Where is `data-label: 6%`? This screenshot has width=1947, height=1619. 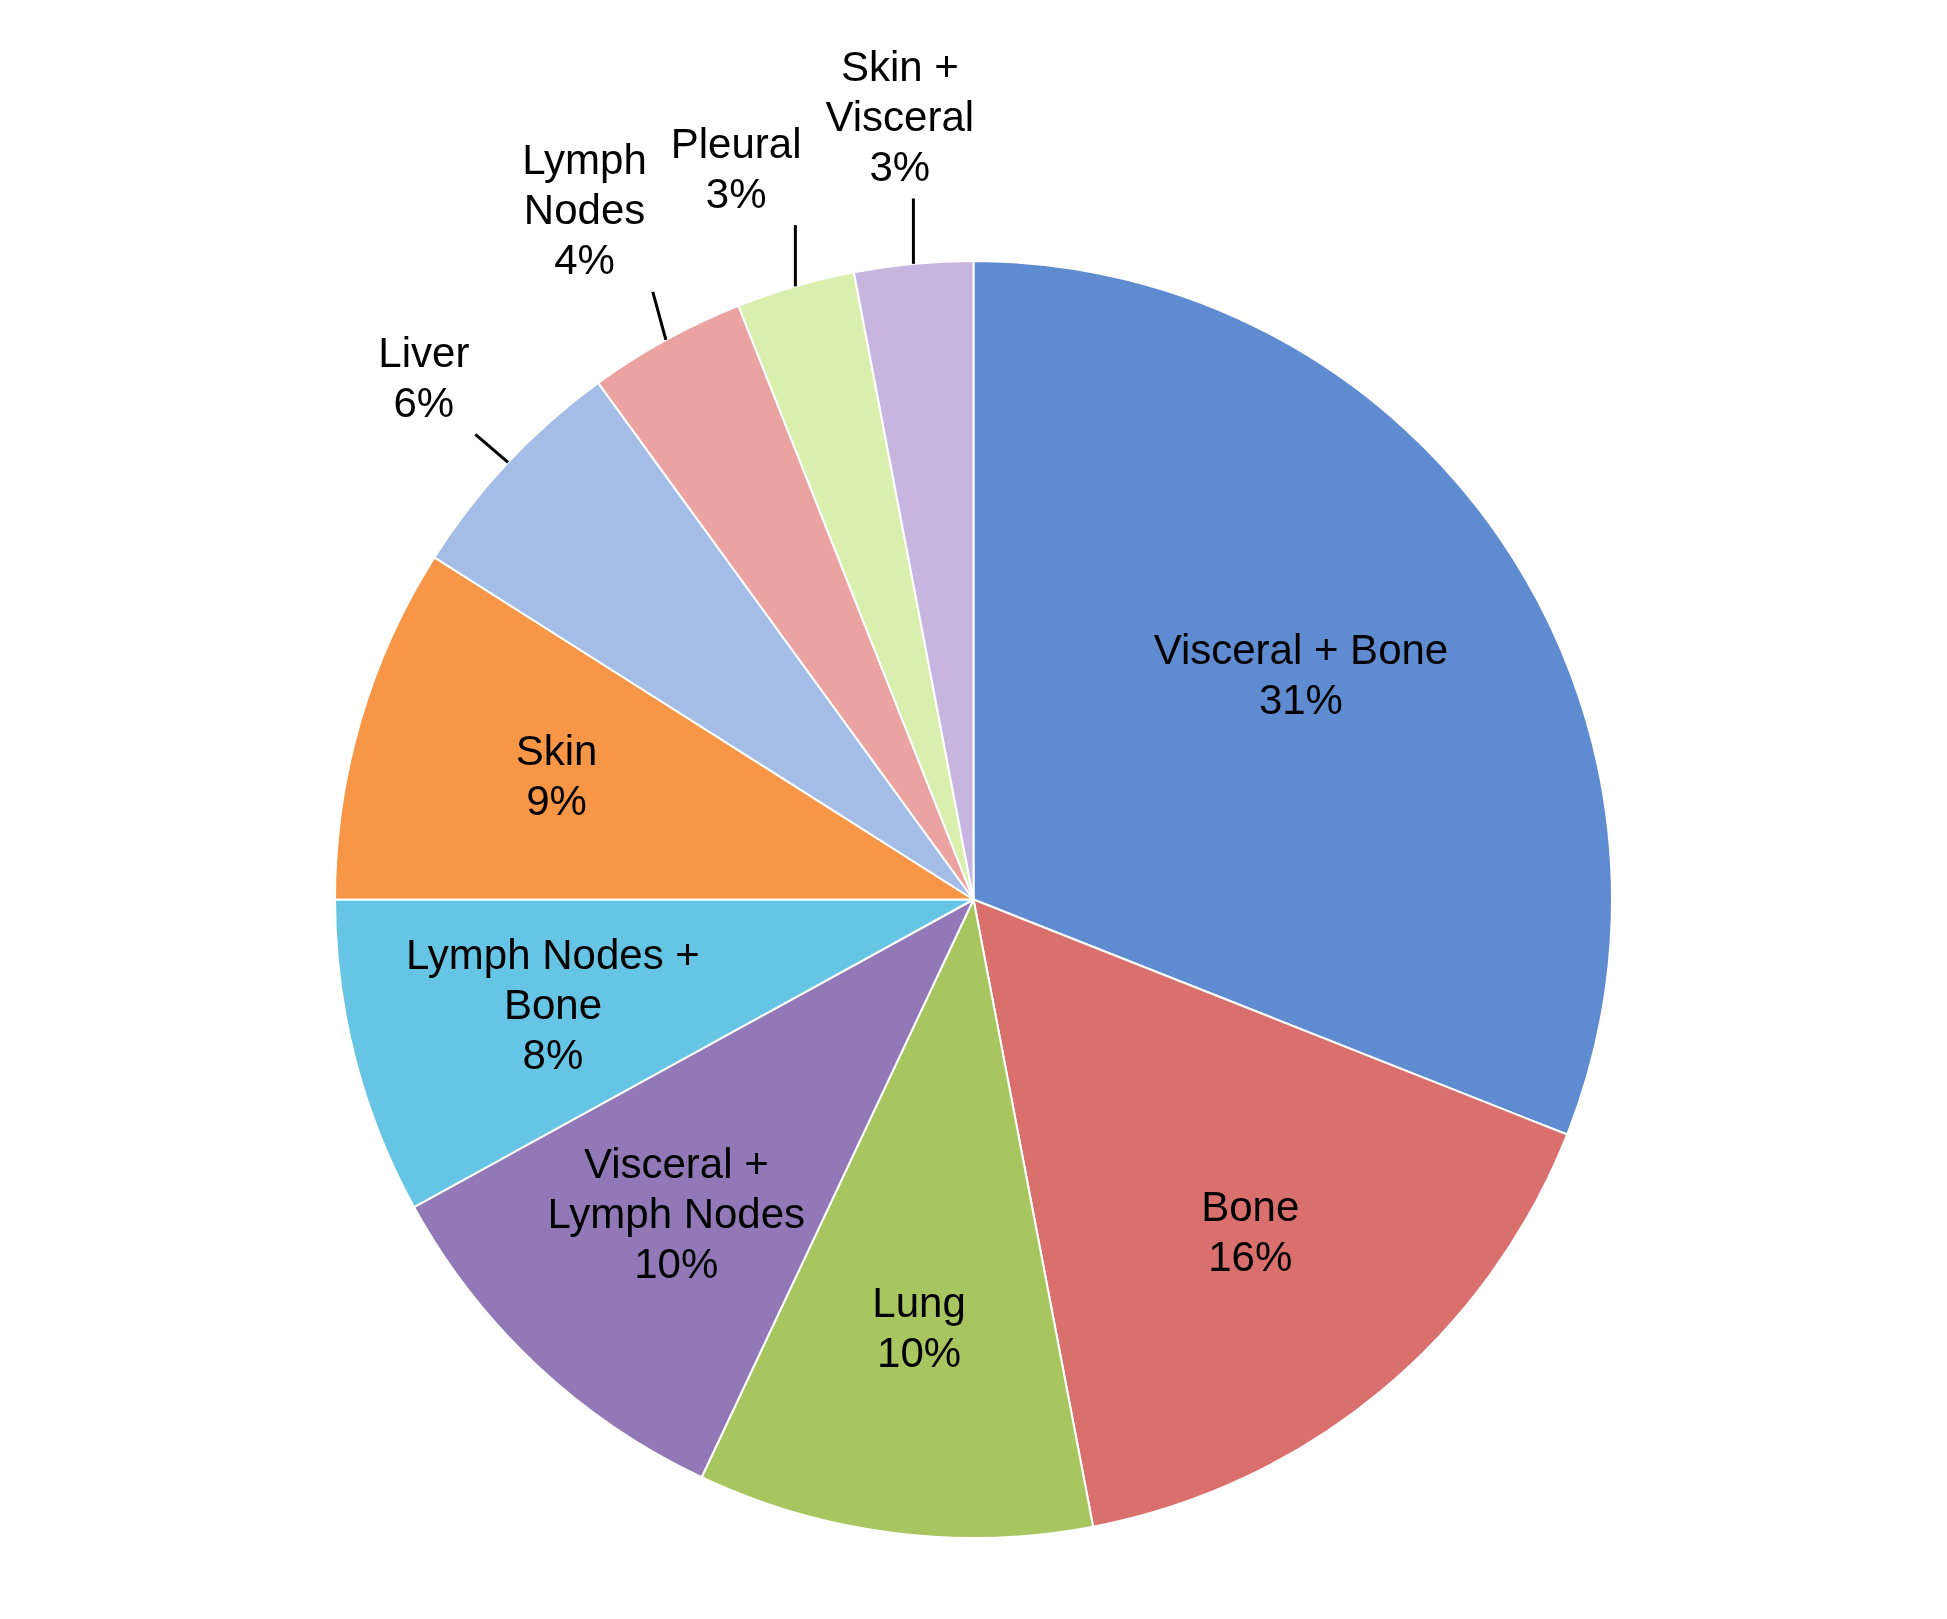
data-label: 6% is located at coordinates (424, 402).